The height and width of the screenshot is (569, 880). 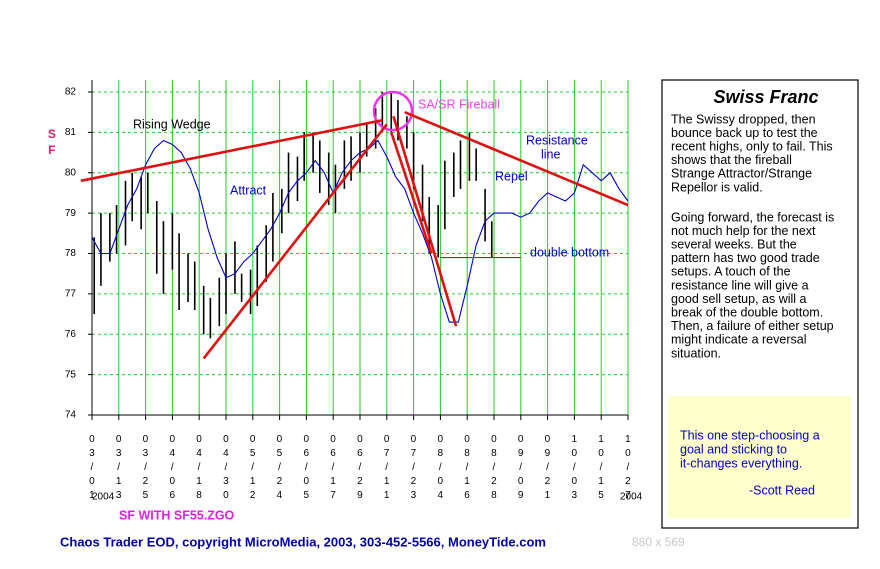 I want to click on quote-line: it-changes everything., so click(x=741, y=463).